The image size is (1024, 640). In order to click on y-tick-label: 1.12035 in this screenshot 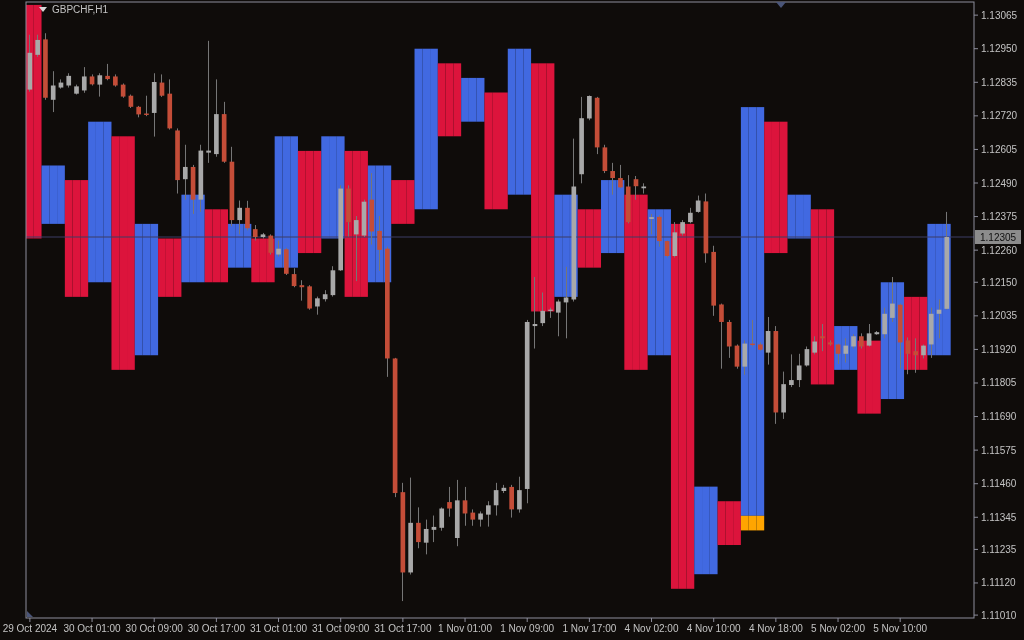, I will do `click(999, 316)`.